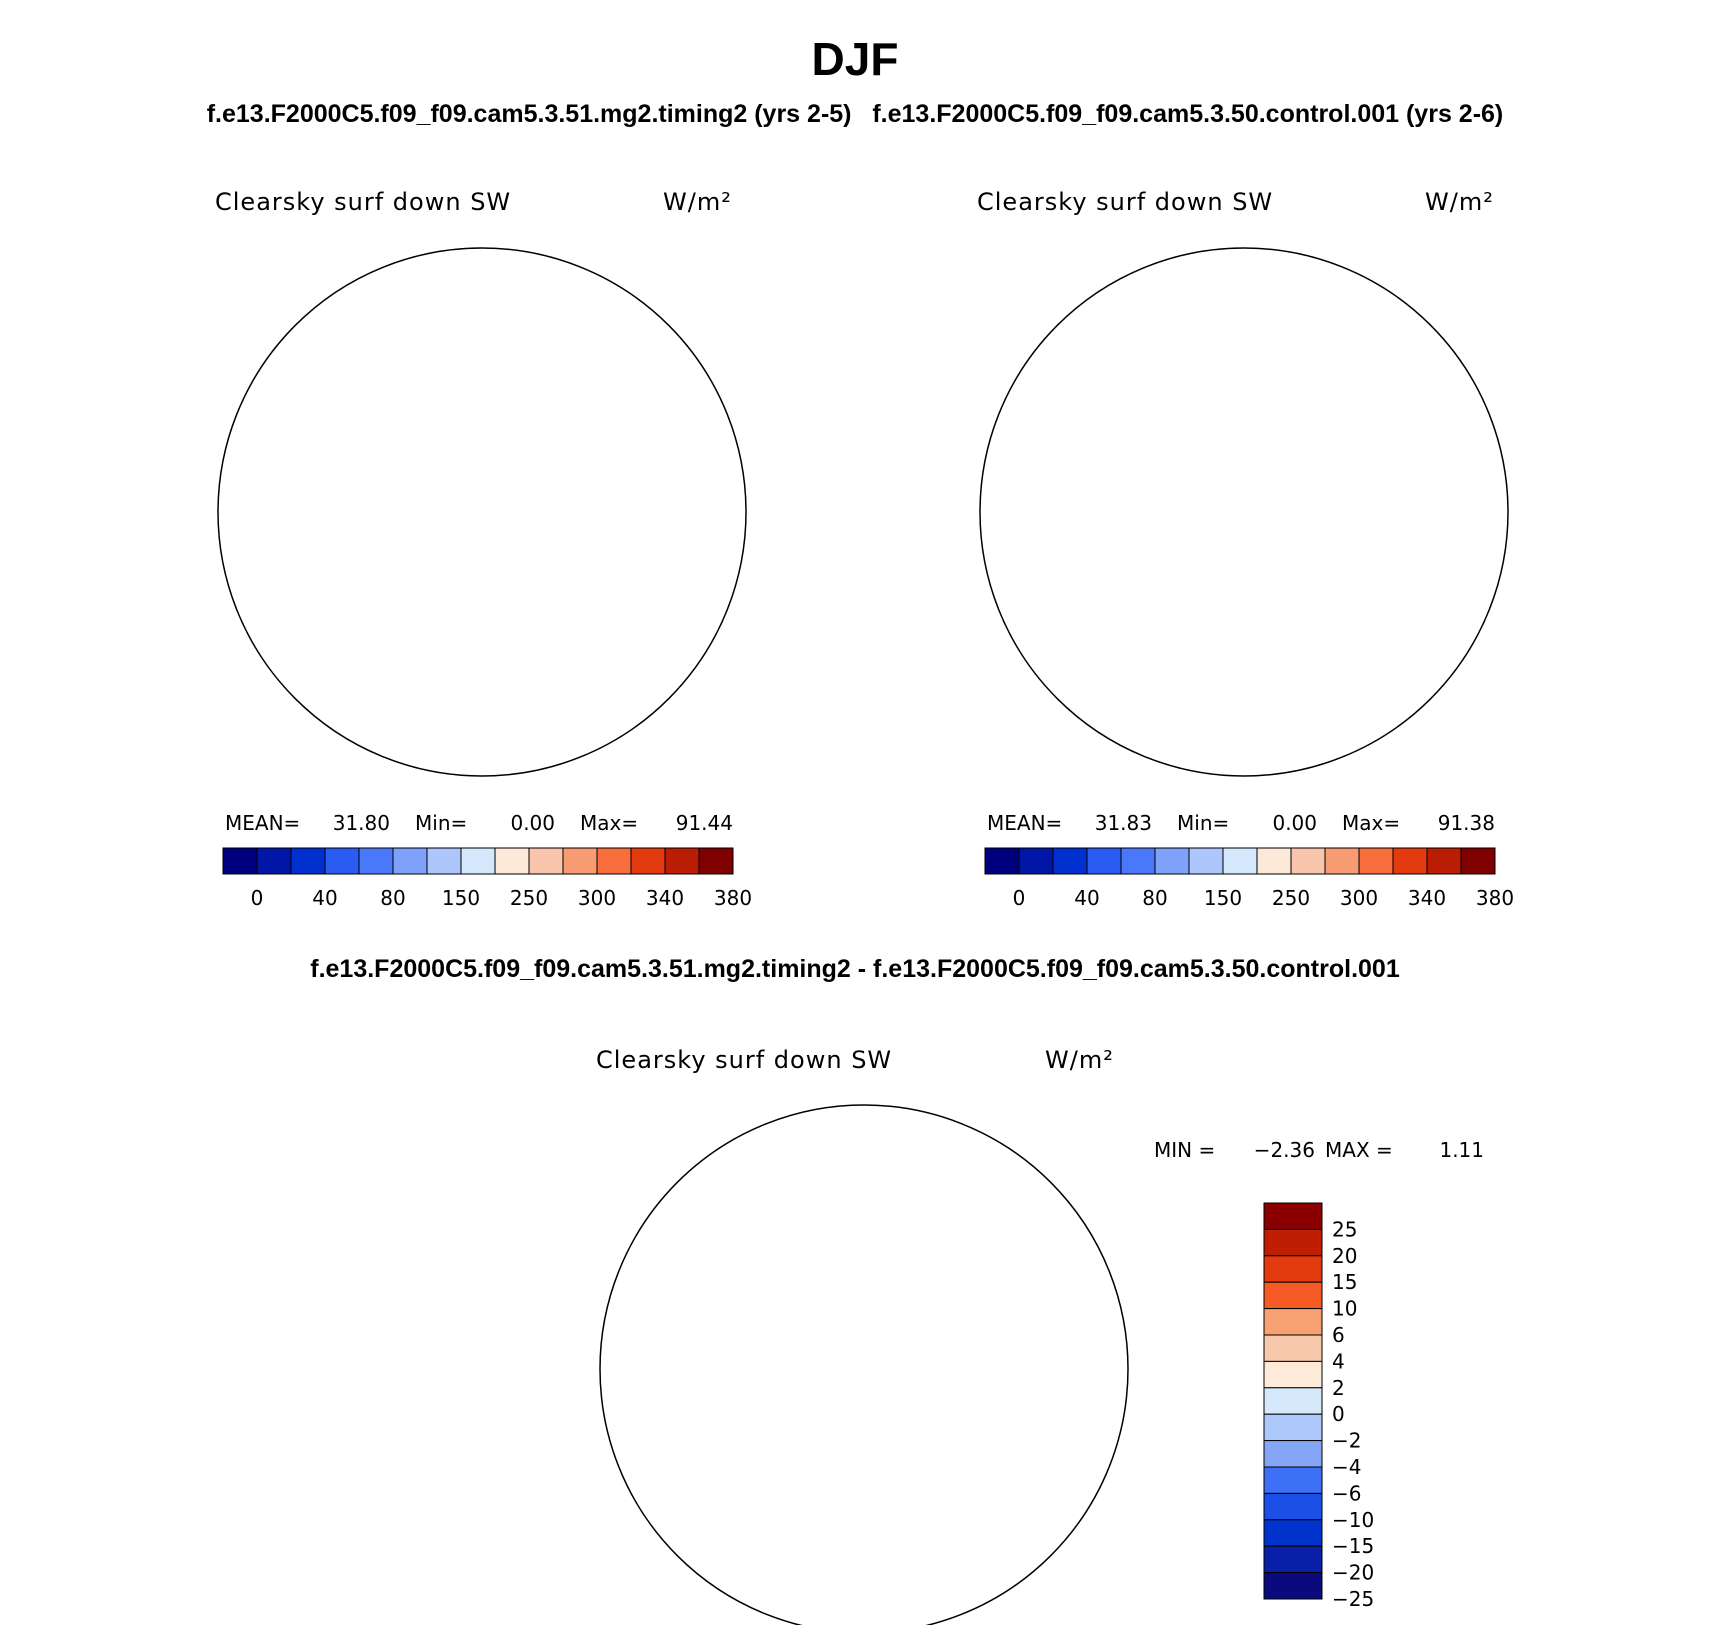 Image resolution: width=1710 pixels, height=1625 pixels. What do you see at coordinates (262, 823) in the screenshot?
I see `mean-label: MEAN=` at bounding box center [262, 823].